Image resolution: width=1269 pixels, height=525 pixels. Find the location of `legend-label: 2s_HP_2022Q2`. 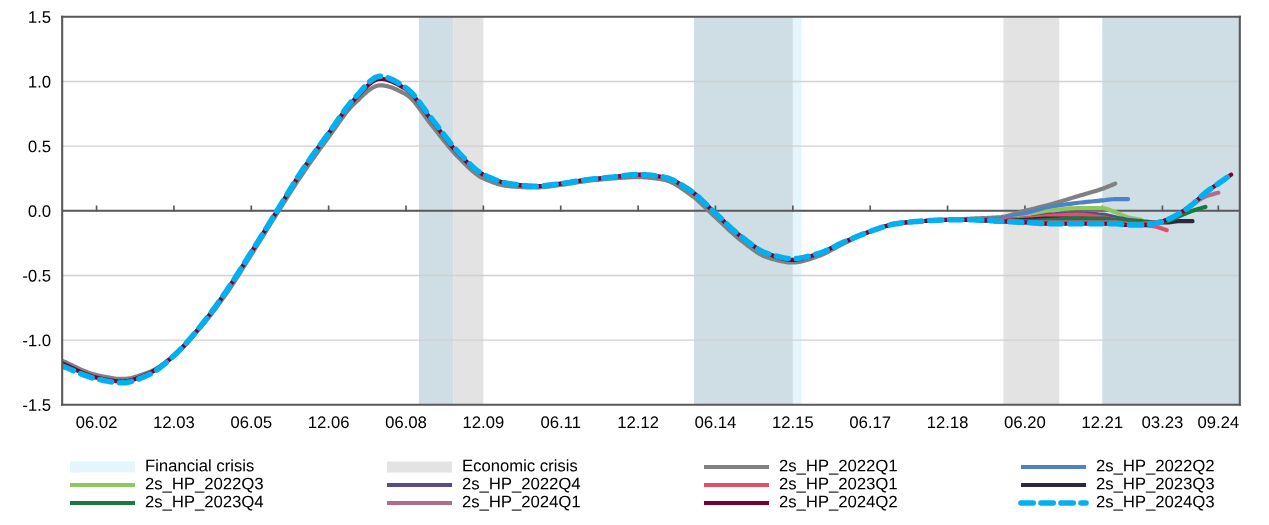

legend-label: 2s_HP_2022Q2 is located at coordinates (1155, 467).